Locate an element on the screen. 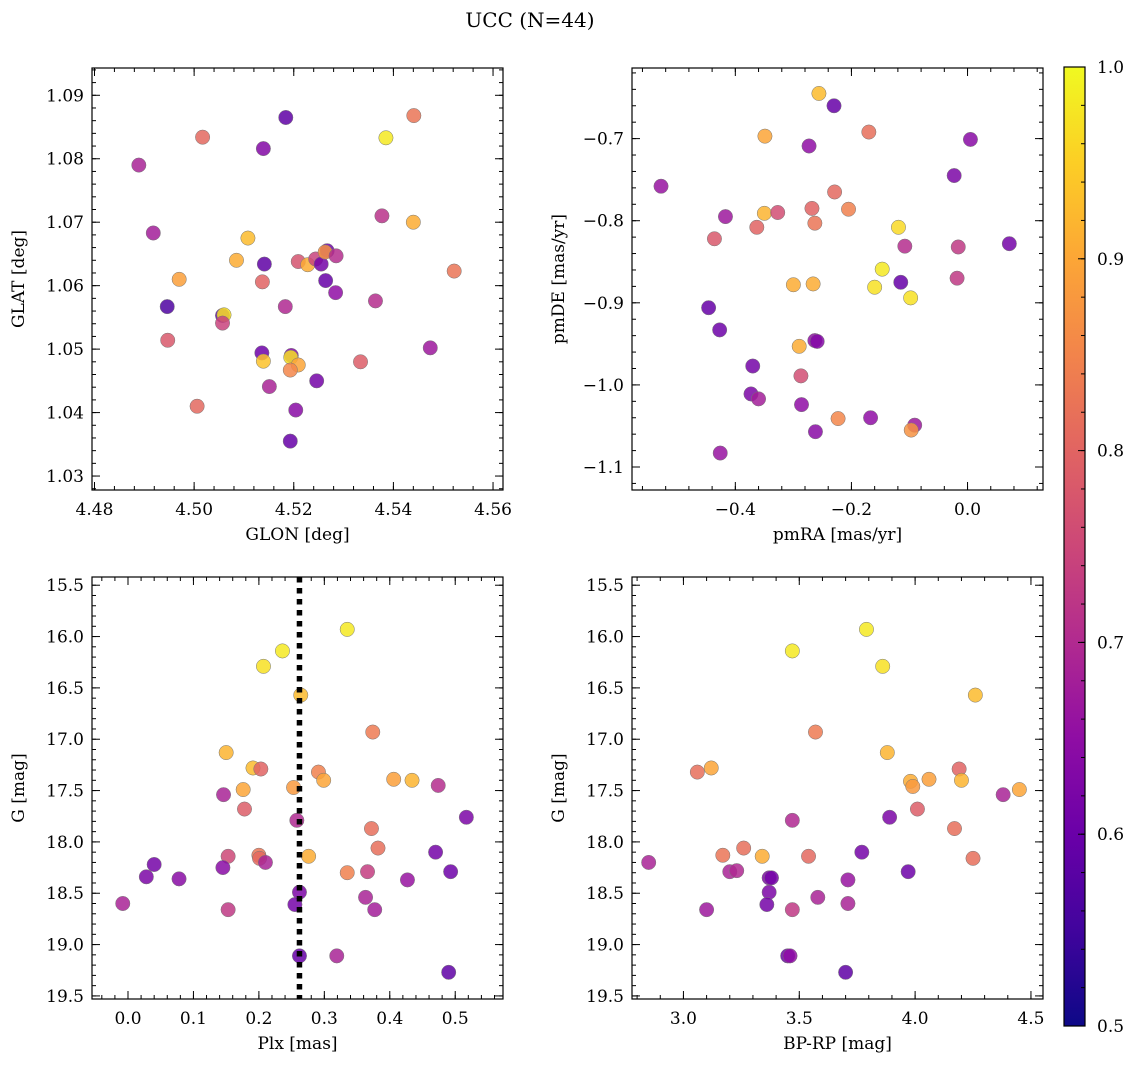 The width and height of the screenshot is (1136, 1067). x-tick-label: 0.4 is located at coordinates (389, 1019).